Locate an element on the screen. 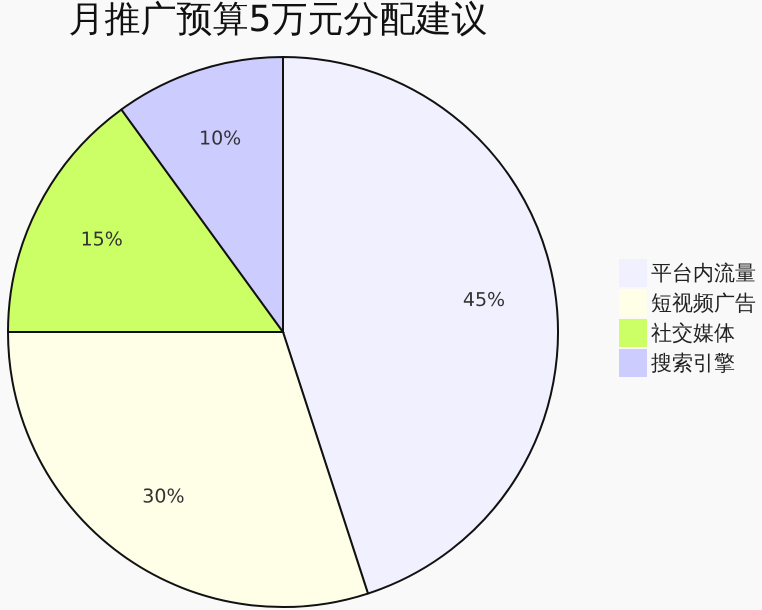  data-label: 10% is located at coordinates (220, 138).